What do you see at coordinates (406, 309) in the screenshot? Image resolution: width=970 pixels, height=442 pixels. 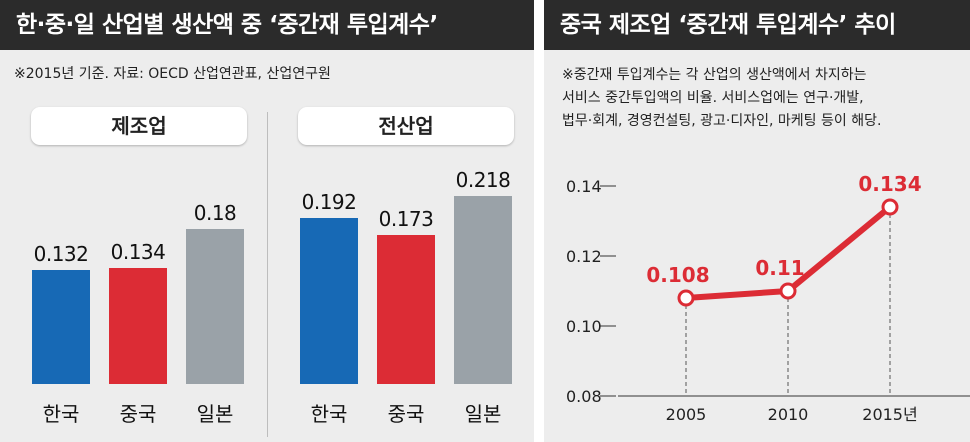 I see `bar-all-industry-china` at bounding box center [406, 309].